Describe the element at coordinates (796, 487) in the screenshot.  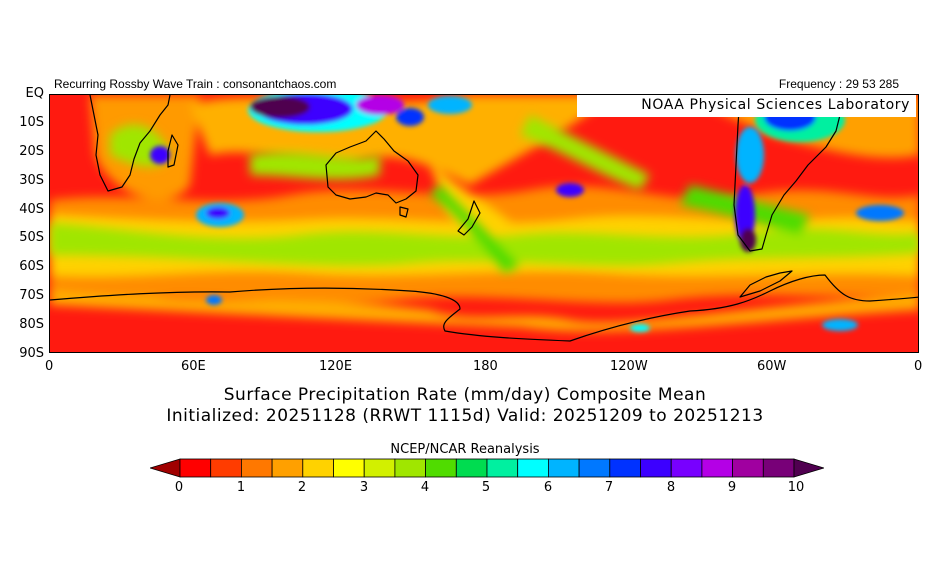
I see `colorbar-label-10: 10` at that location.